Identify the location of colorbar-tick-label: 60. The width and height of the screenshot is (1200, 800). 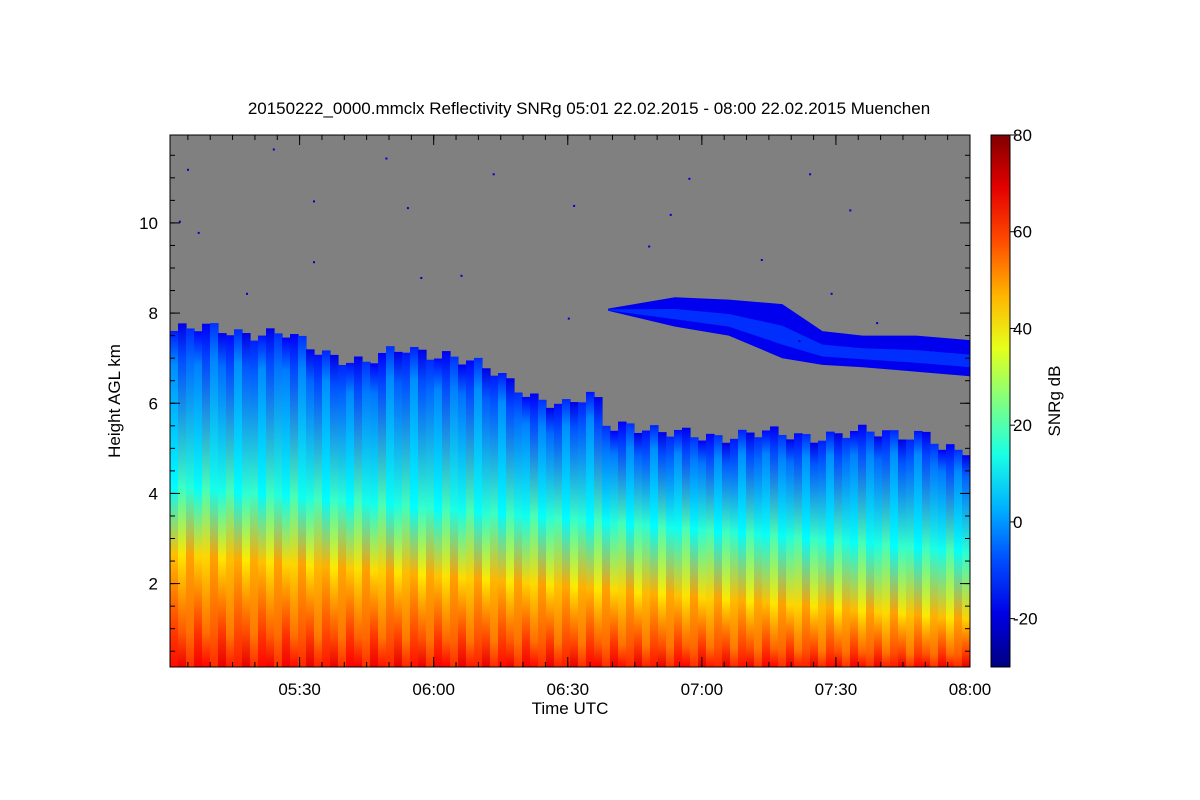
(1022, 232).